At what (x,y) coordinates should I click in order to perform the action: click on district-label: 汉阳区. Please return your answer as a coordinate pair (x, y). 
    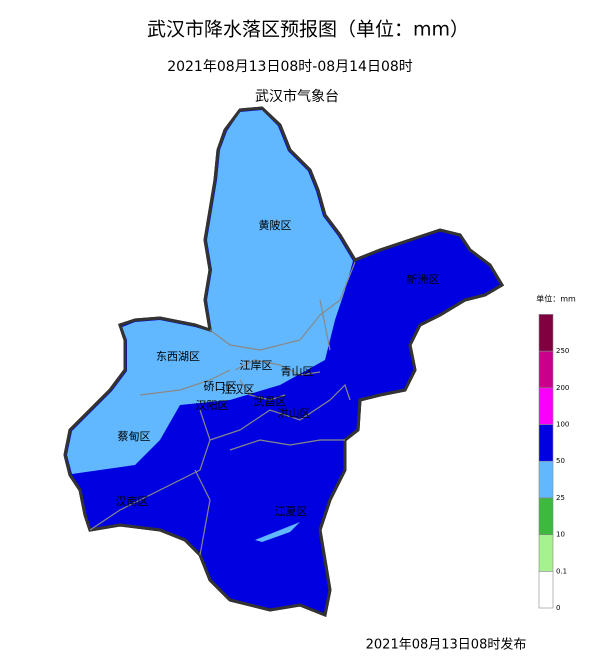
    Looking at the image, I should click on (212, 405).